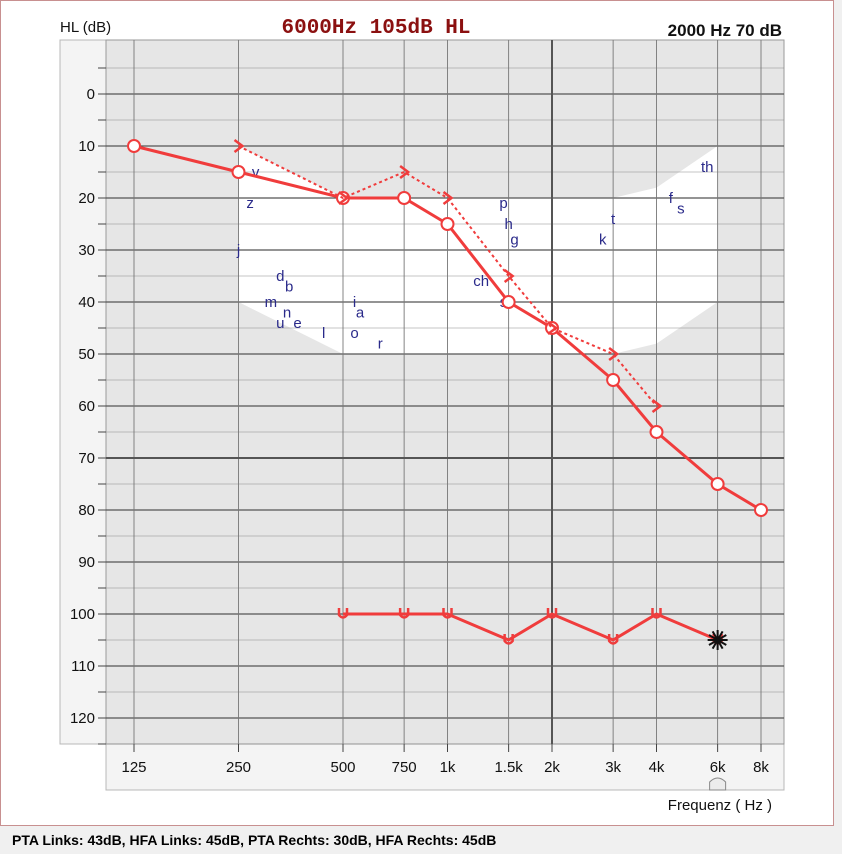 This screenshot has width=842, height=854. Describe the element at coordinates (280, 323) in the screenshot. I see `phoneme-label: u` at that location.